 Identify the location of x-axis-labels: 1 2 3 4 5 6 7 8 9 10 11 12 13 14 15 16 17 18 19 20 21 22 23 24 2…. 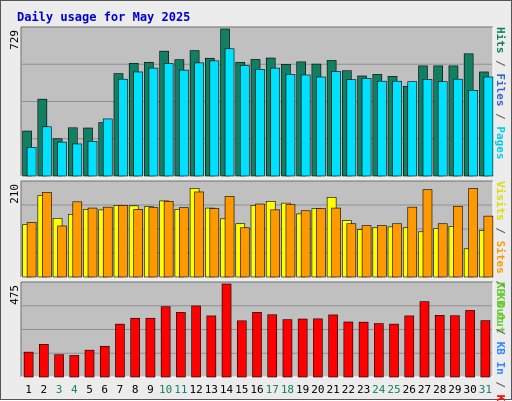
(258, 389).